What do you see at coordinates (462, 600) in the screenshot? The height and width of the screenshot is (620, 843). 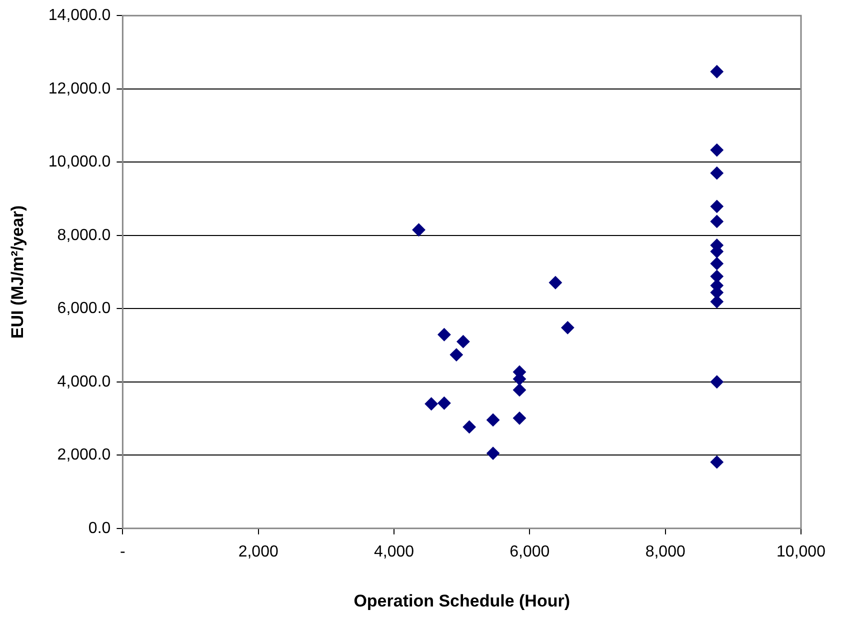 I see `x-axis-title: Operation Schedule (Hour)` at bounding box center [462, 600].